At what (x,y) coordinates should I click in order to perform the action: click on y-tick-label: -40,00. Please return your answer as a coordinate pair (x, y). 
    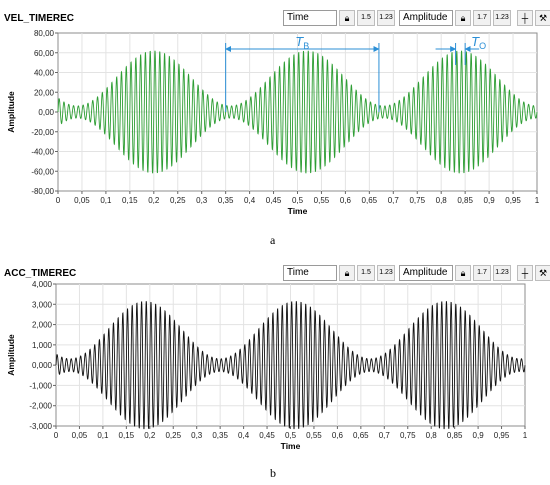
    Looking at the image, I should click on (42, 152).